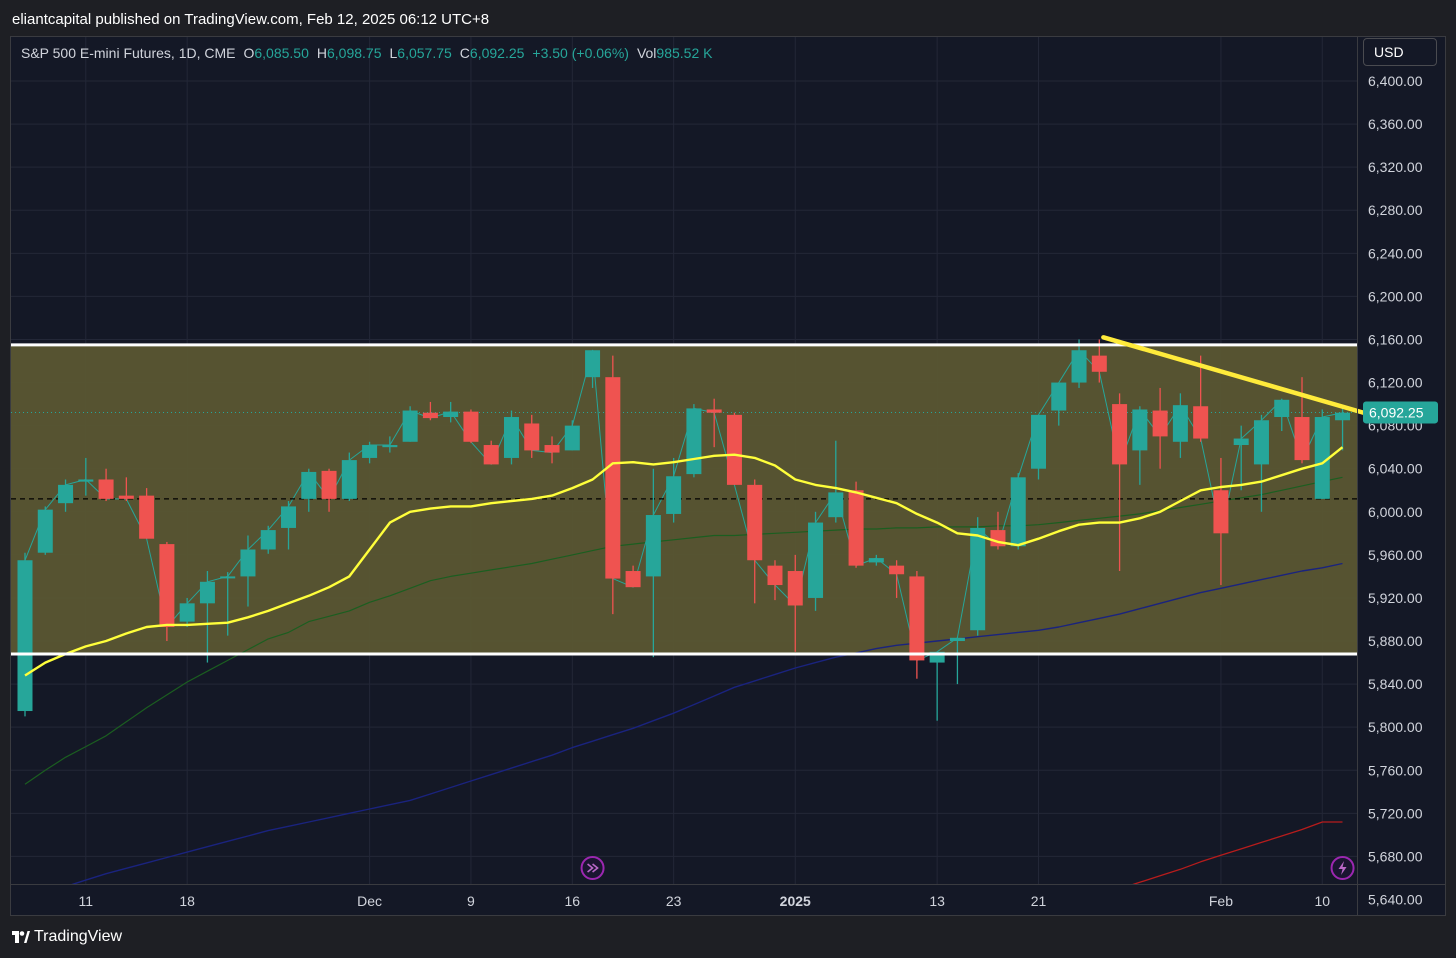 This screenshot has width=1456, height=958. I want to click on price-tick-label: 5,720.00, so click(1395, 813).